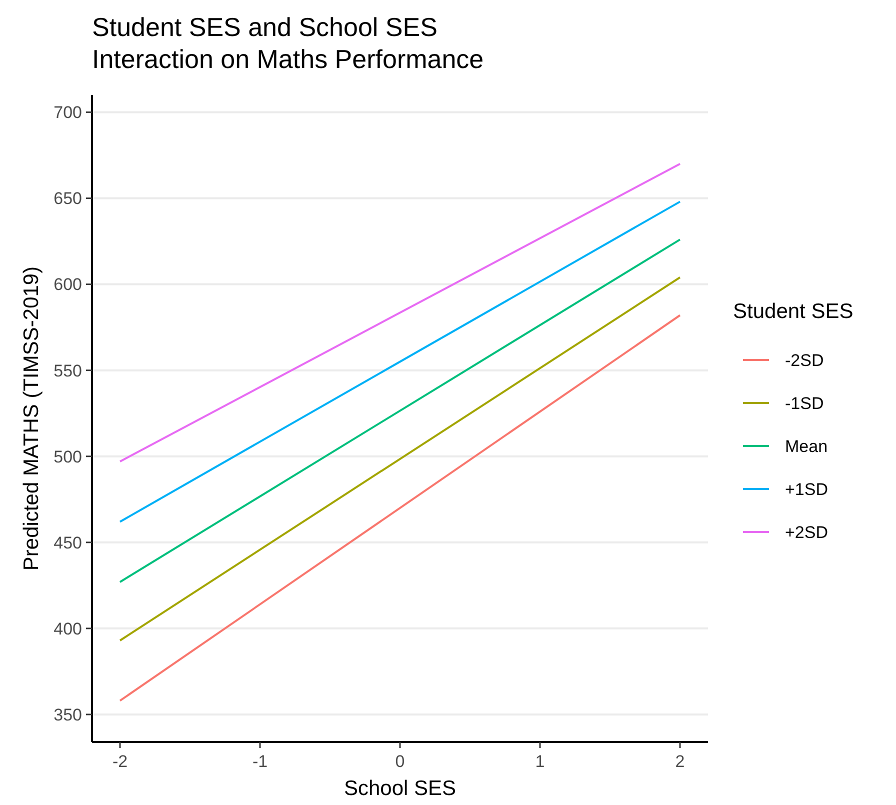 Image resolution: width=896 pixels, height=805 pixels. What do you see at coordinates (260, 761) in the screenshot?
I see `x-tick-label: -1` at bounding box center [260, 761].